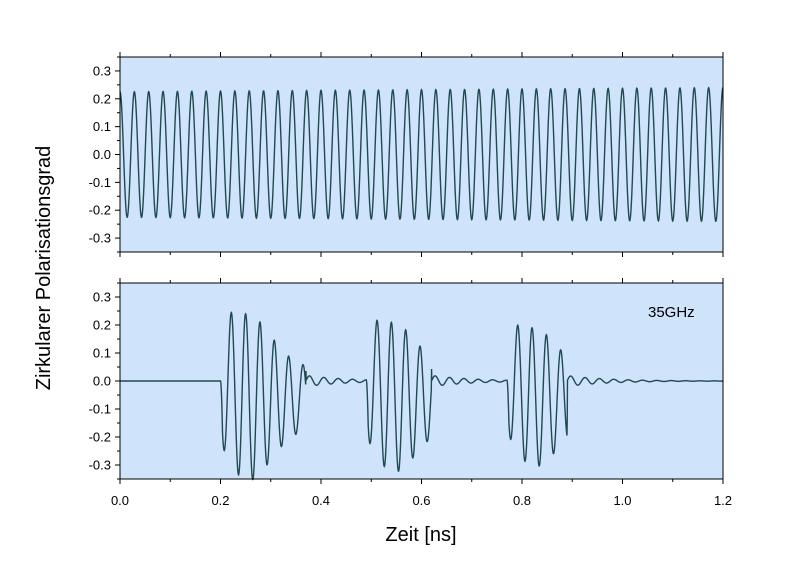  Describe the element at coordinates (321, 500) in the screenshot. I see `x-tick-label: 0.4` at that location.